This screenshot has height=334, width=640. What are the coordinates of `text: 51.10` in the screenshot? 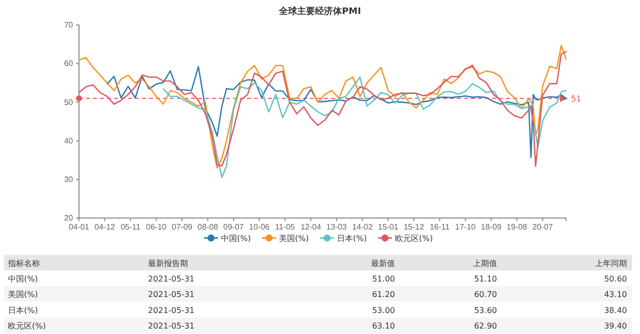 It's located at (485, 279).